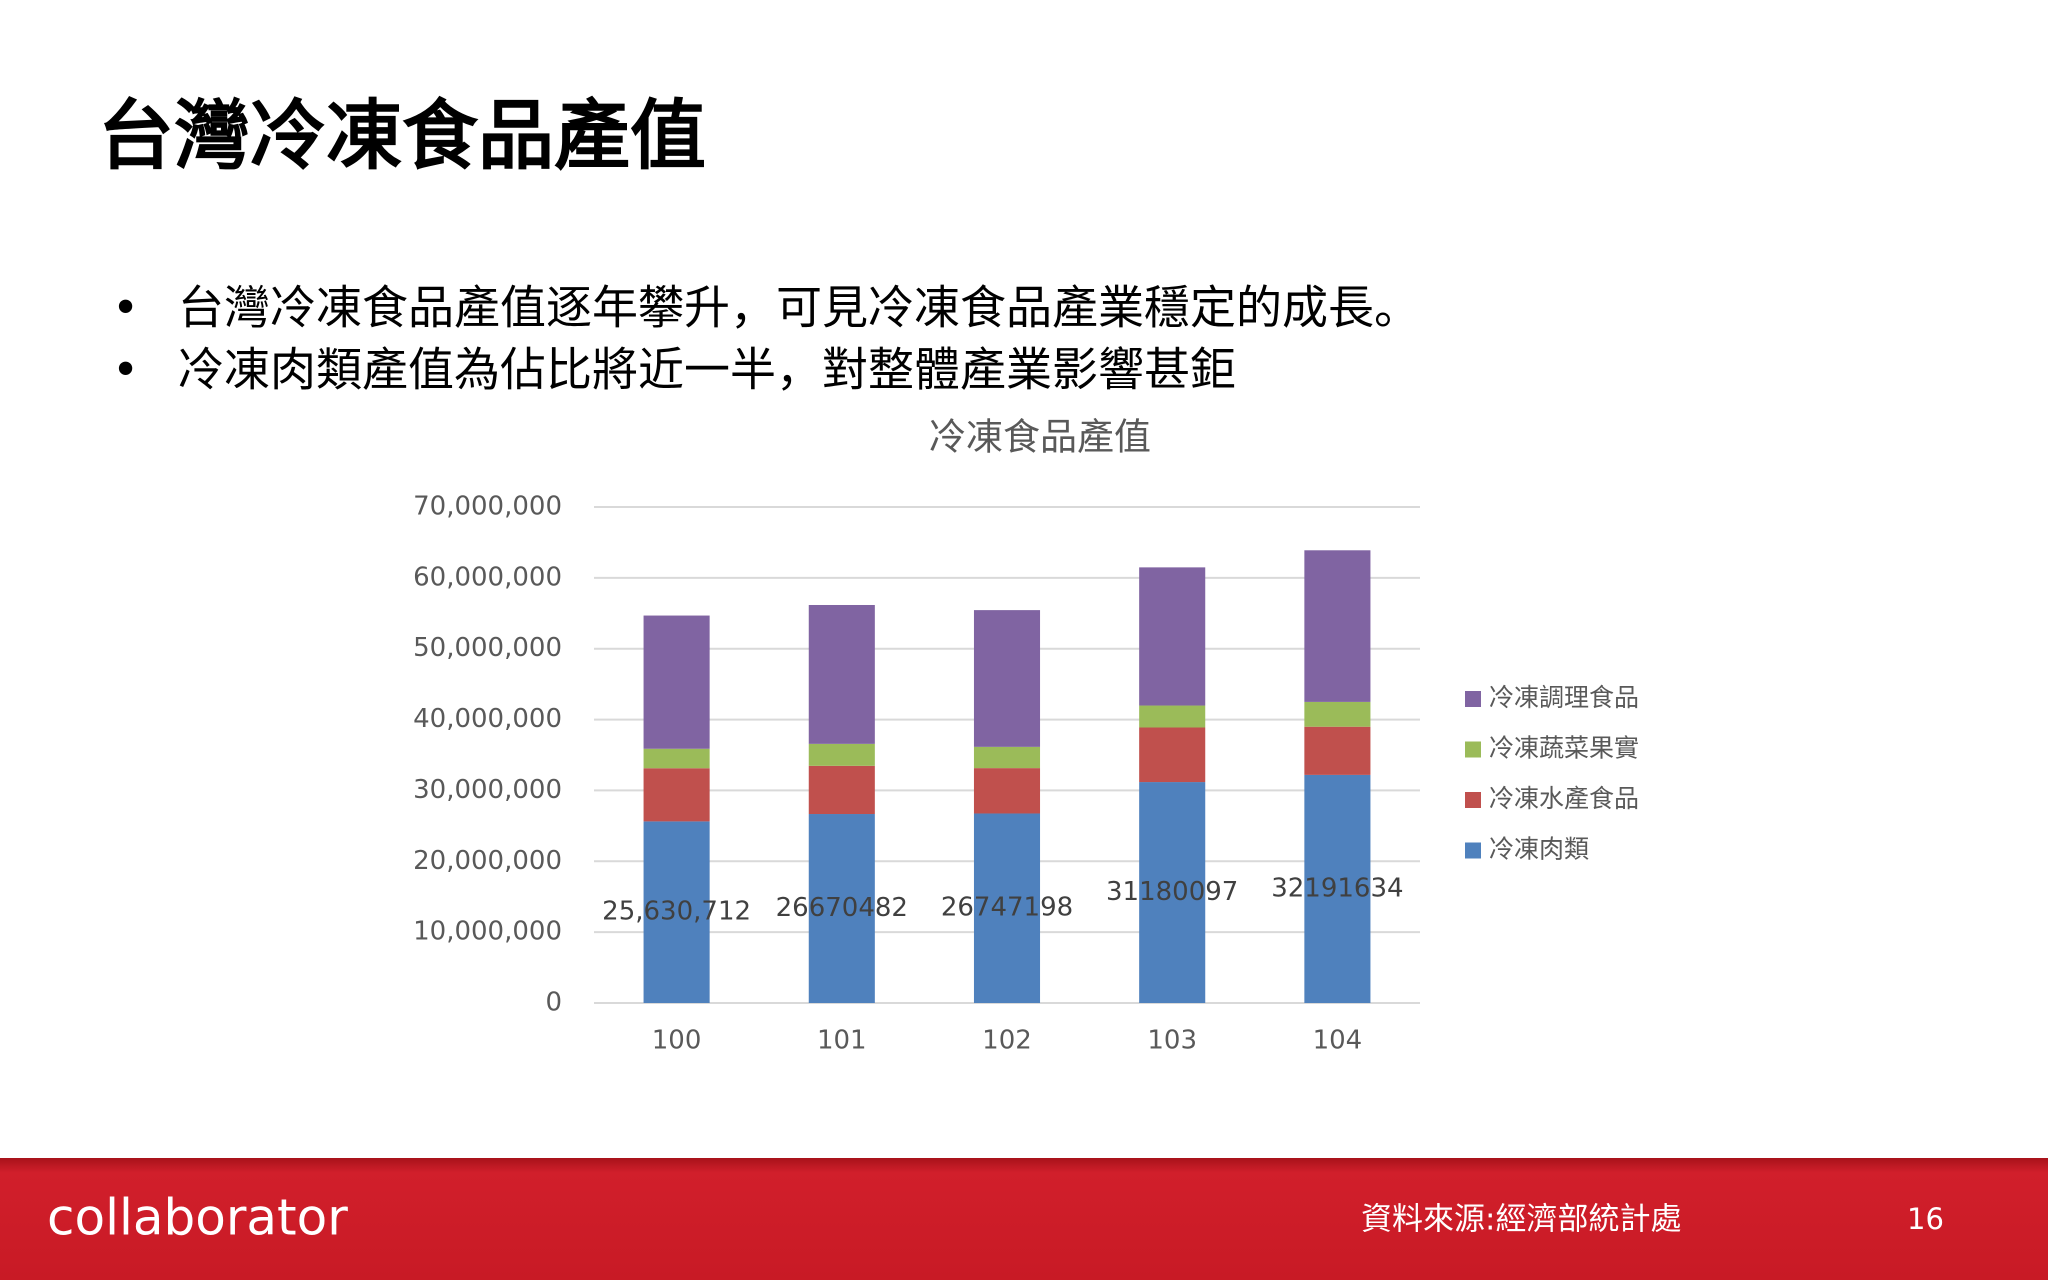 This screenshot has height=1280, width=2048. What do you see at coordinates (677, 1041) in the screenshot?
I see `x-tick-label: 100` at bounding box center [677, 1041].